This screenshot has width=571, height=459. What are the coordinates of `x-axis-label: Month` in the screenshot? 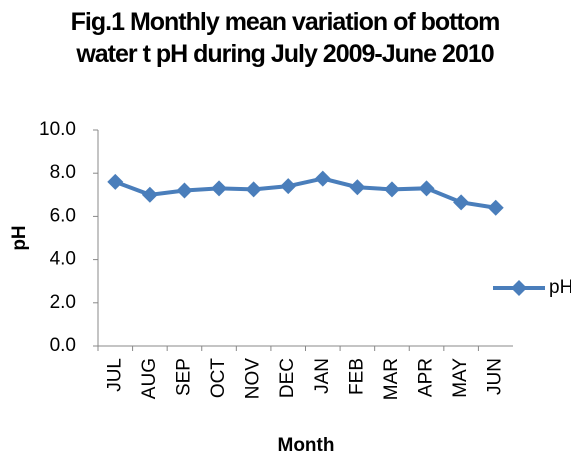 It's located at (306, 445).